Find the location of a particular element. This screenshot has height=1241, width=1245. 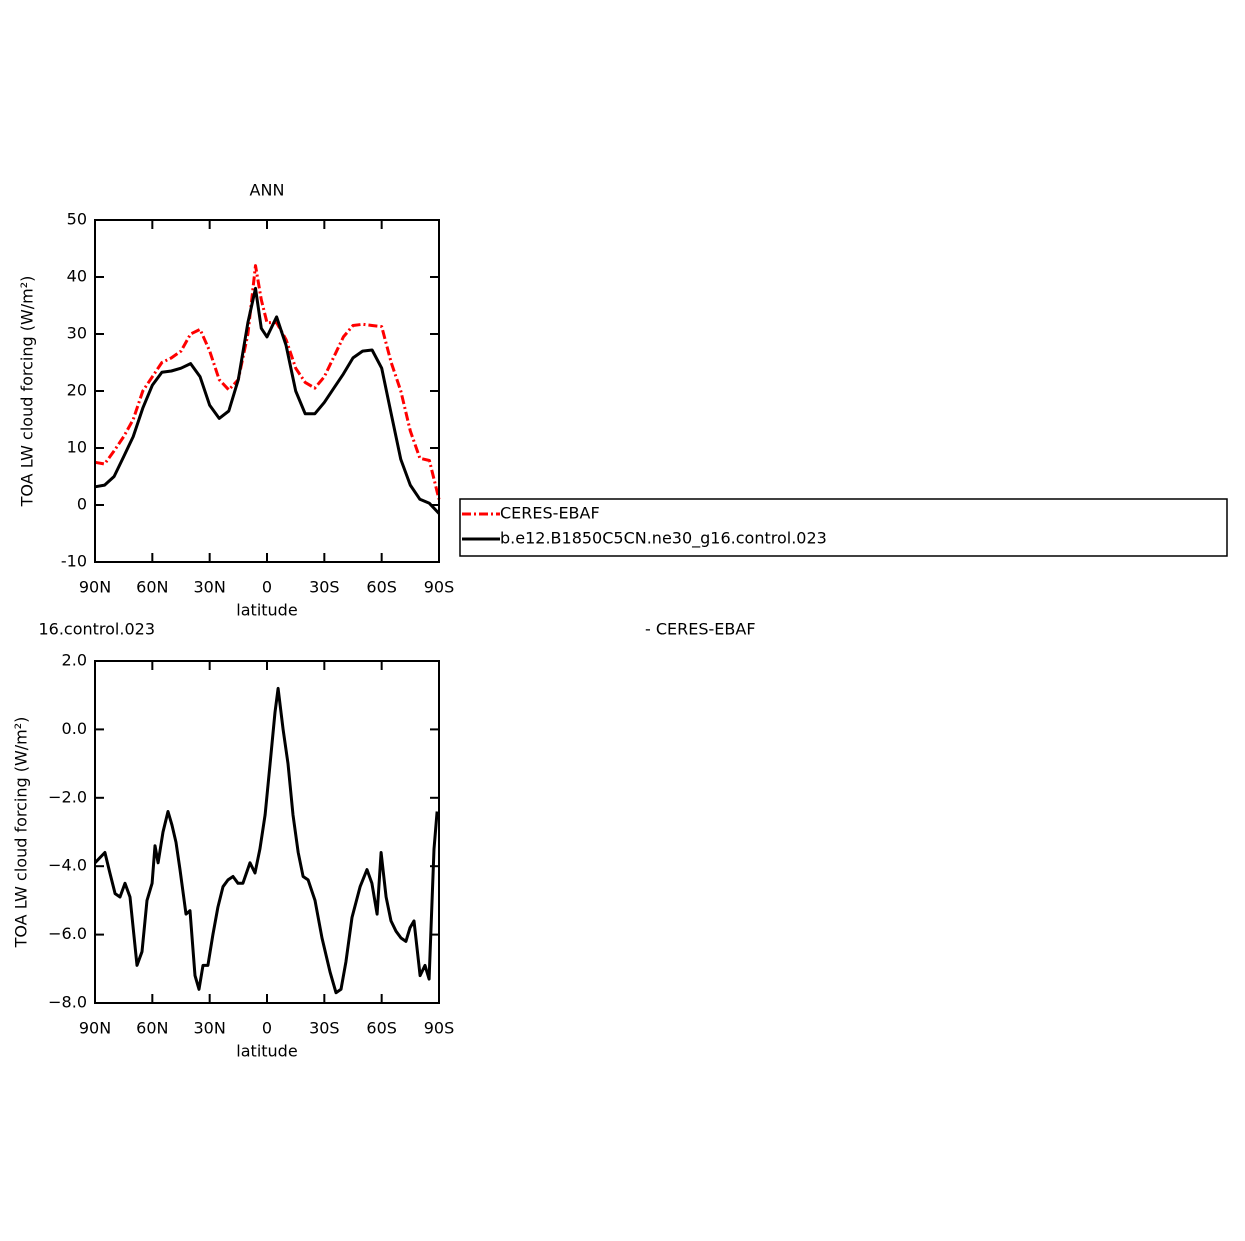

title-fragment: 16.control.023 is located at coordinates (96, 629).